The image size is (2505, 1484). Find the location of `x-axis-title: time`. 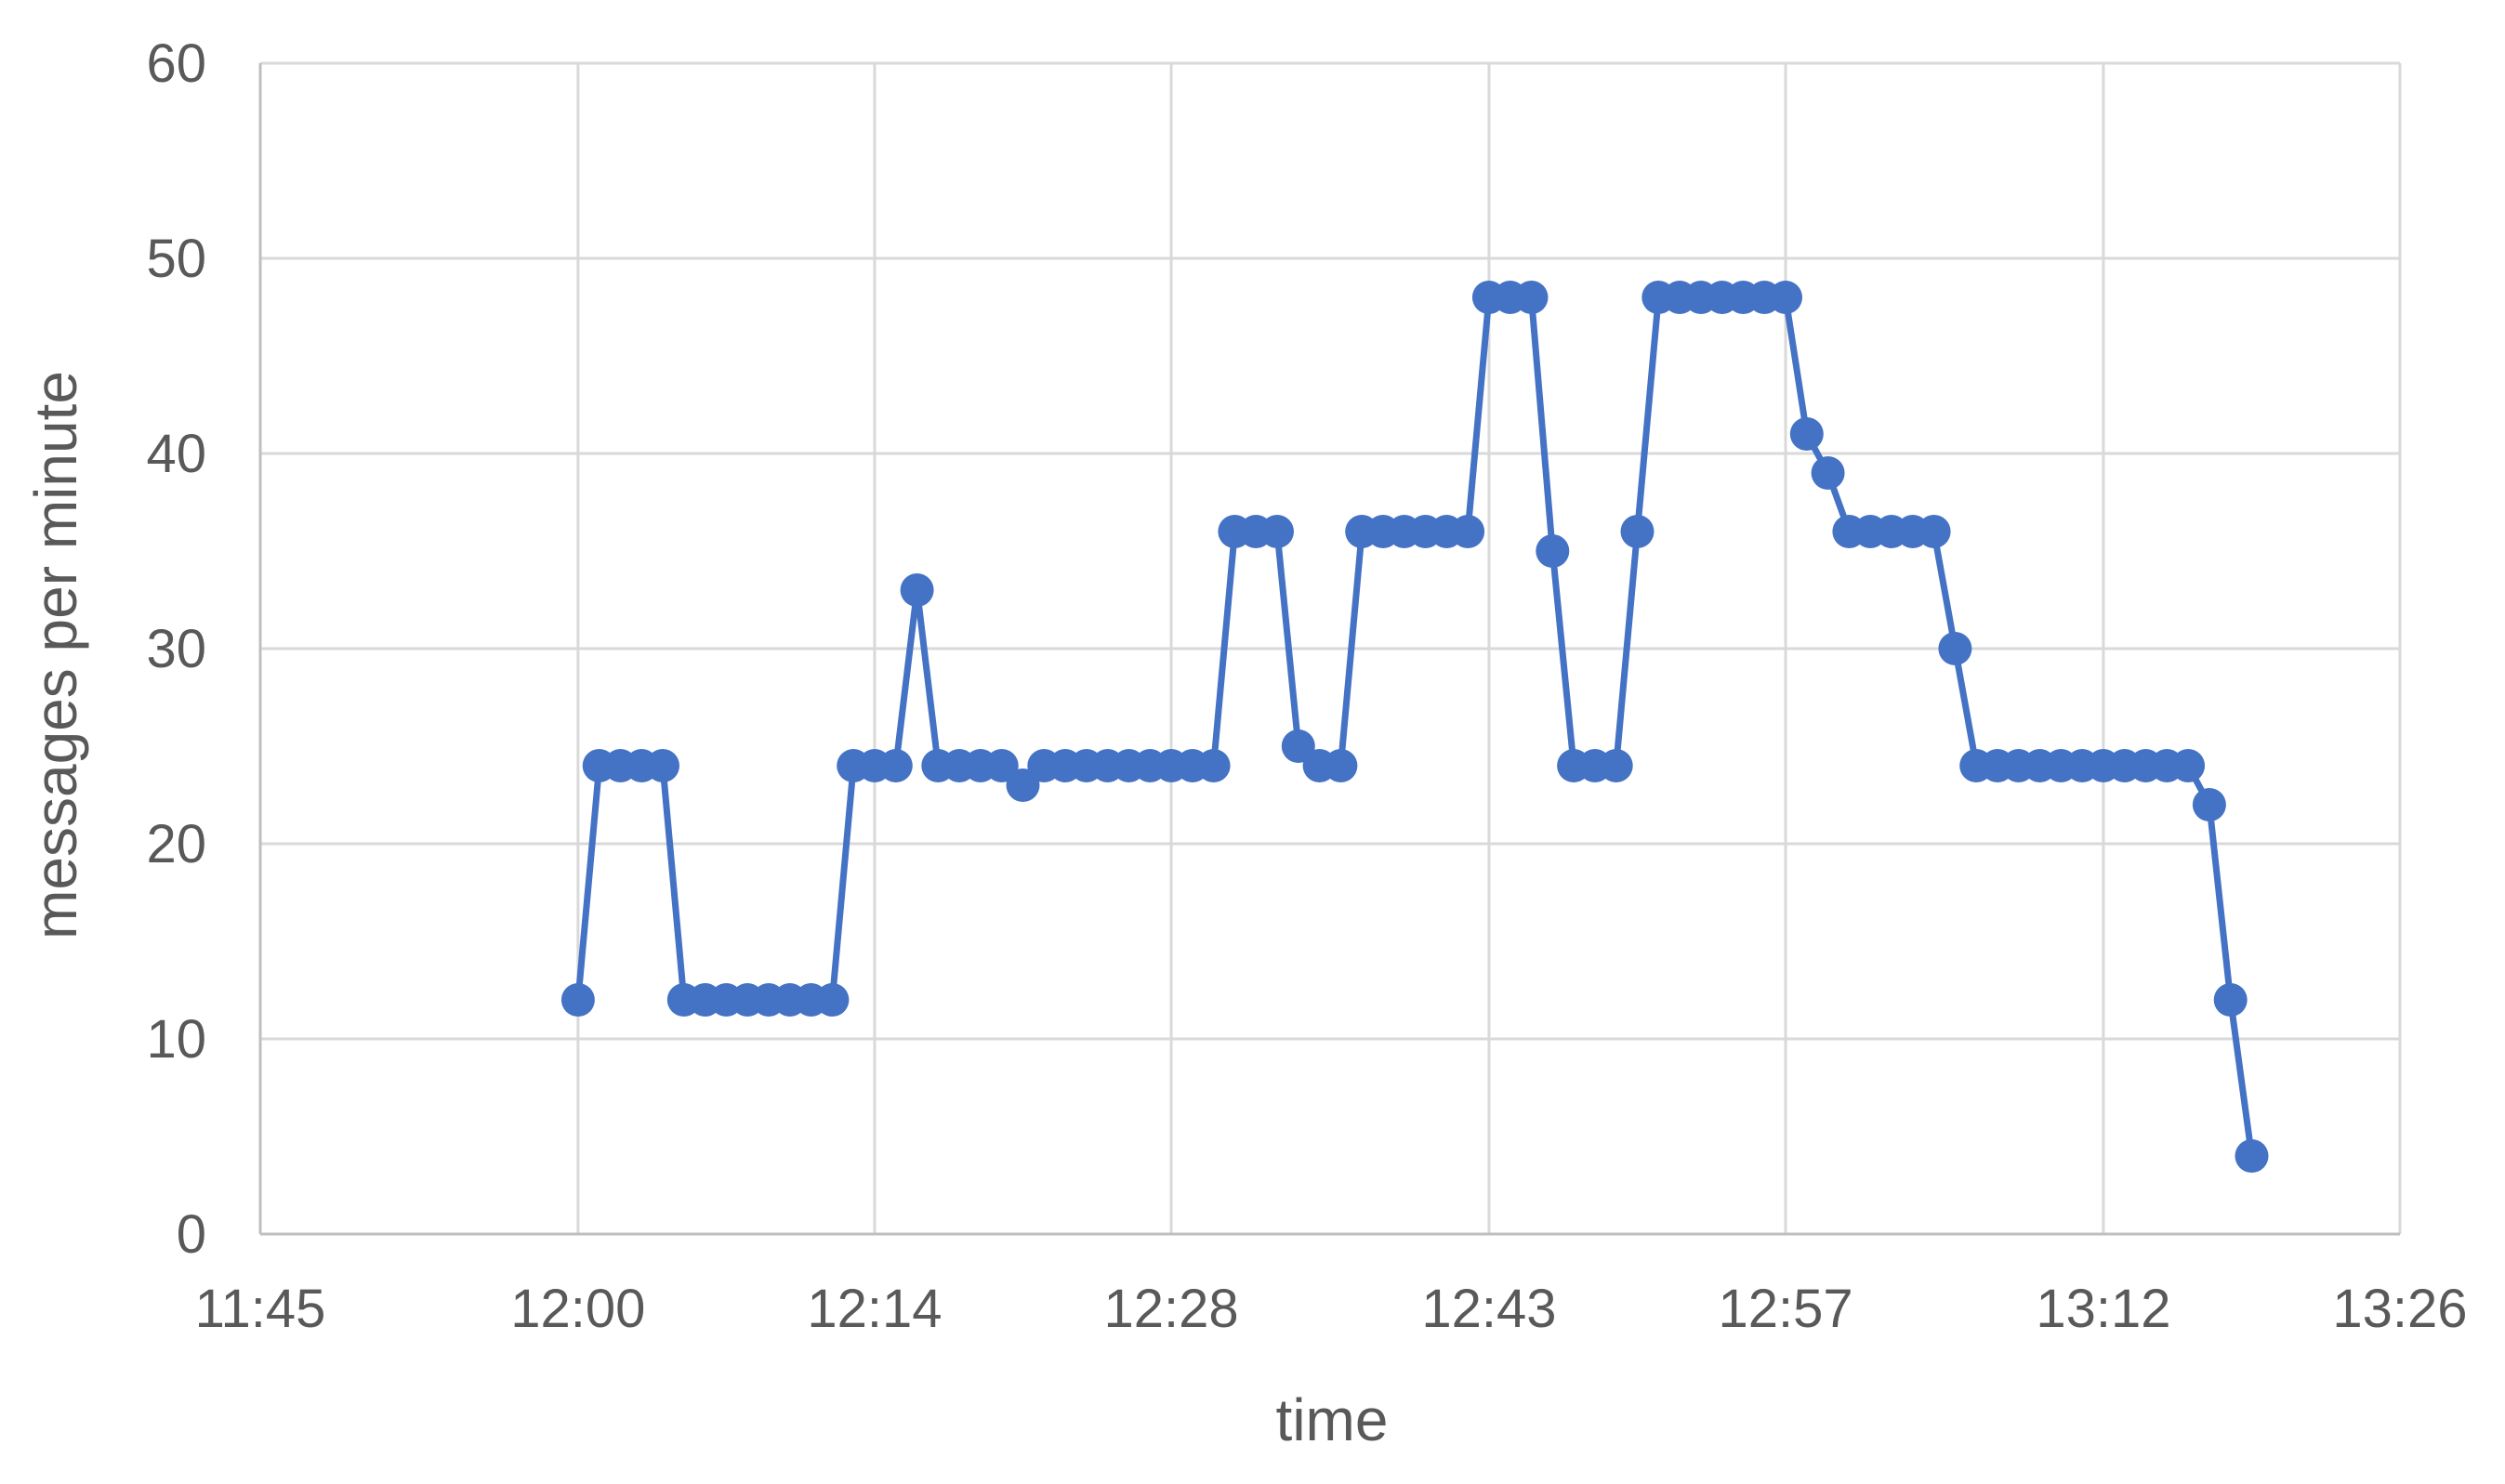

x-axis-title: time is located at coordinates (1332, 1419).